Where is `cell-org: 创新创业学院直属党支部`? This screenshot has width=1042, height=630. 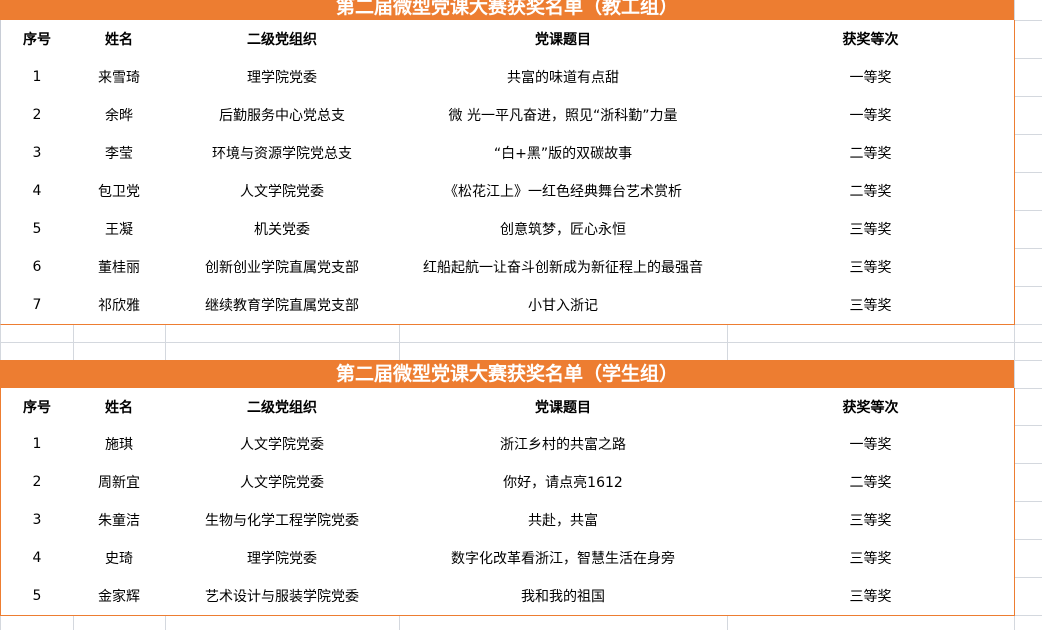
cell-org: 创新创业学院直属党支部 is located at coordinates (282, 267).